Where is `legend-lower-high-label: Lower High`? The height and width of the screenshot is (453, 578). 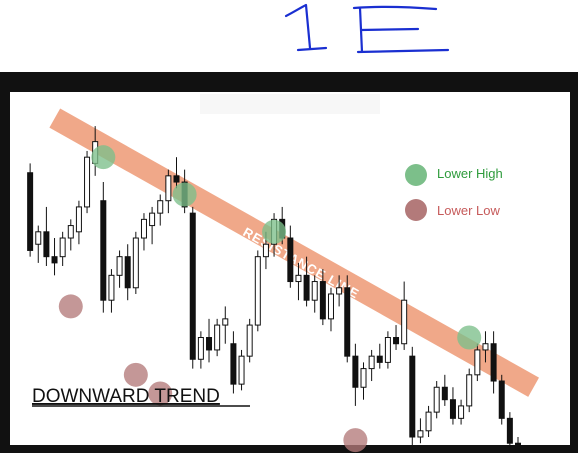
legend-lower-high-label: Lower High is located at coordinates (470, 173).